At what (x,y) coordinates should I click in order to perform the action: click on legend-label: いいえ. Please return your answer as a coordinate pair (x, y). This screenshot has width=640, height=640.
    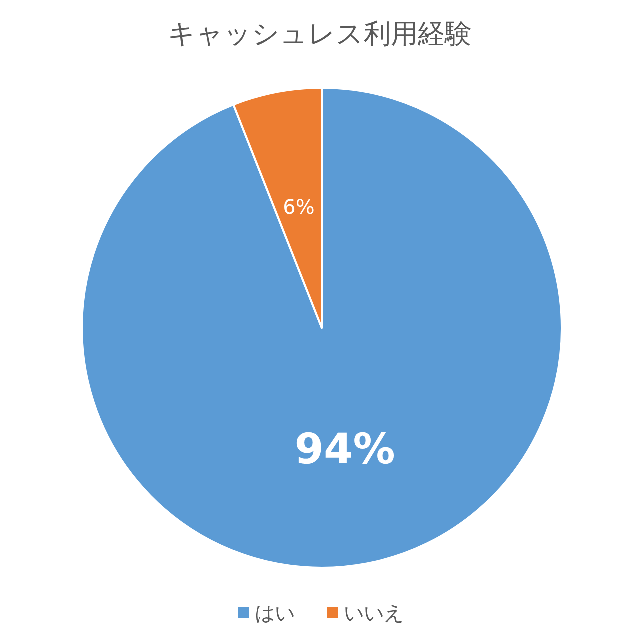
    Looking at the image, I should click on (374, 613).